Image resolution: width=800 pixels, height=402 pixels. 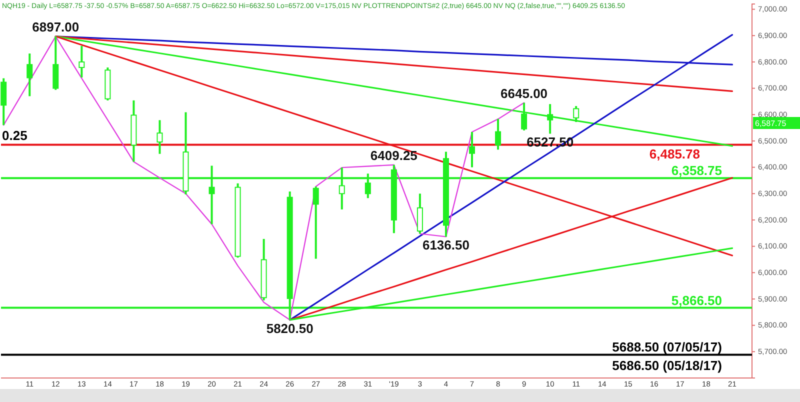 I want to click on ref-line-label: 5,866.50, so click(x=696, y=300).